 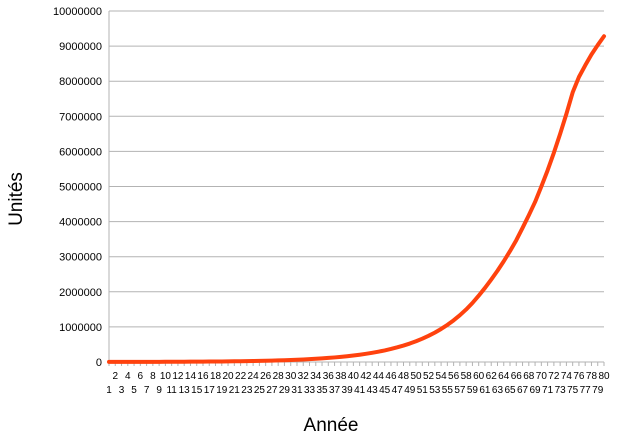 I want to click on x-tick-label: 14, so click(x=191, y=376).